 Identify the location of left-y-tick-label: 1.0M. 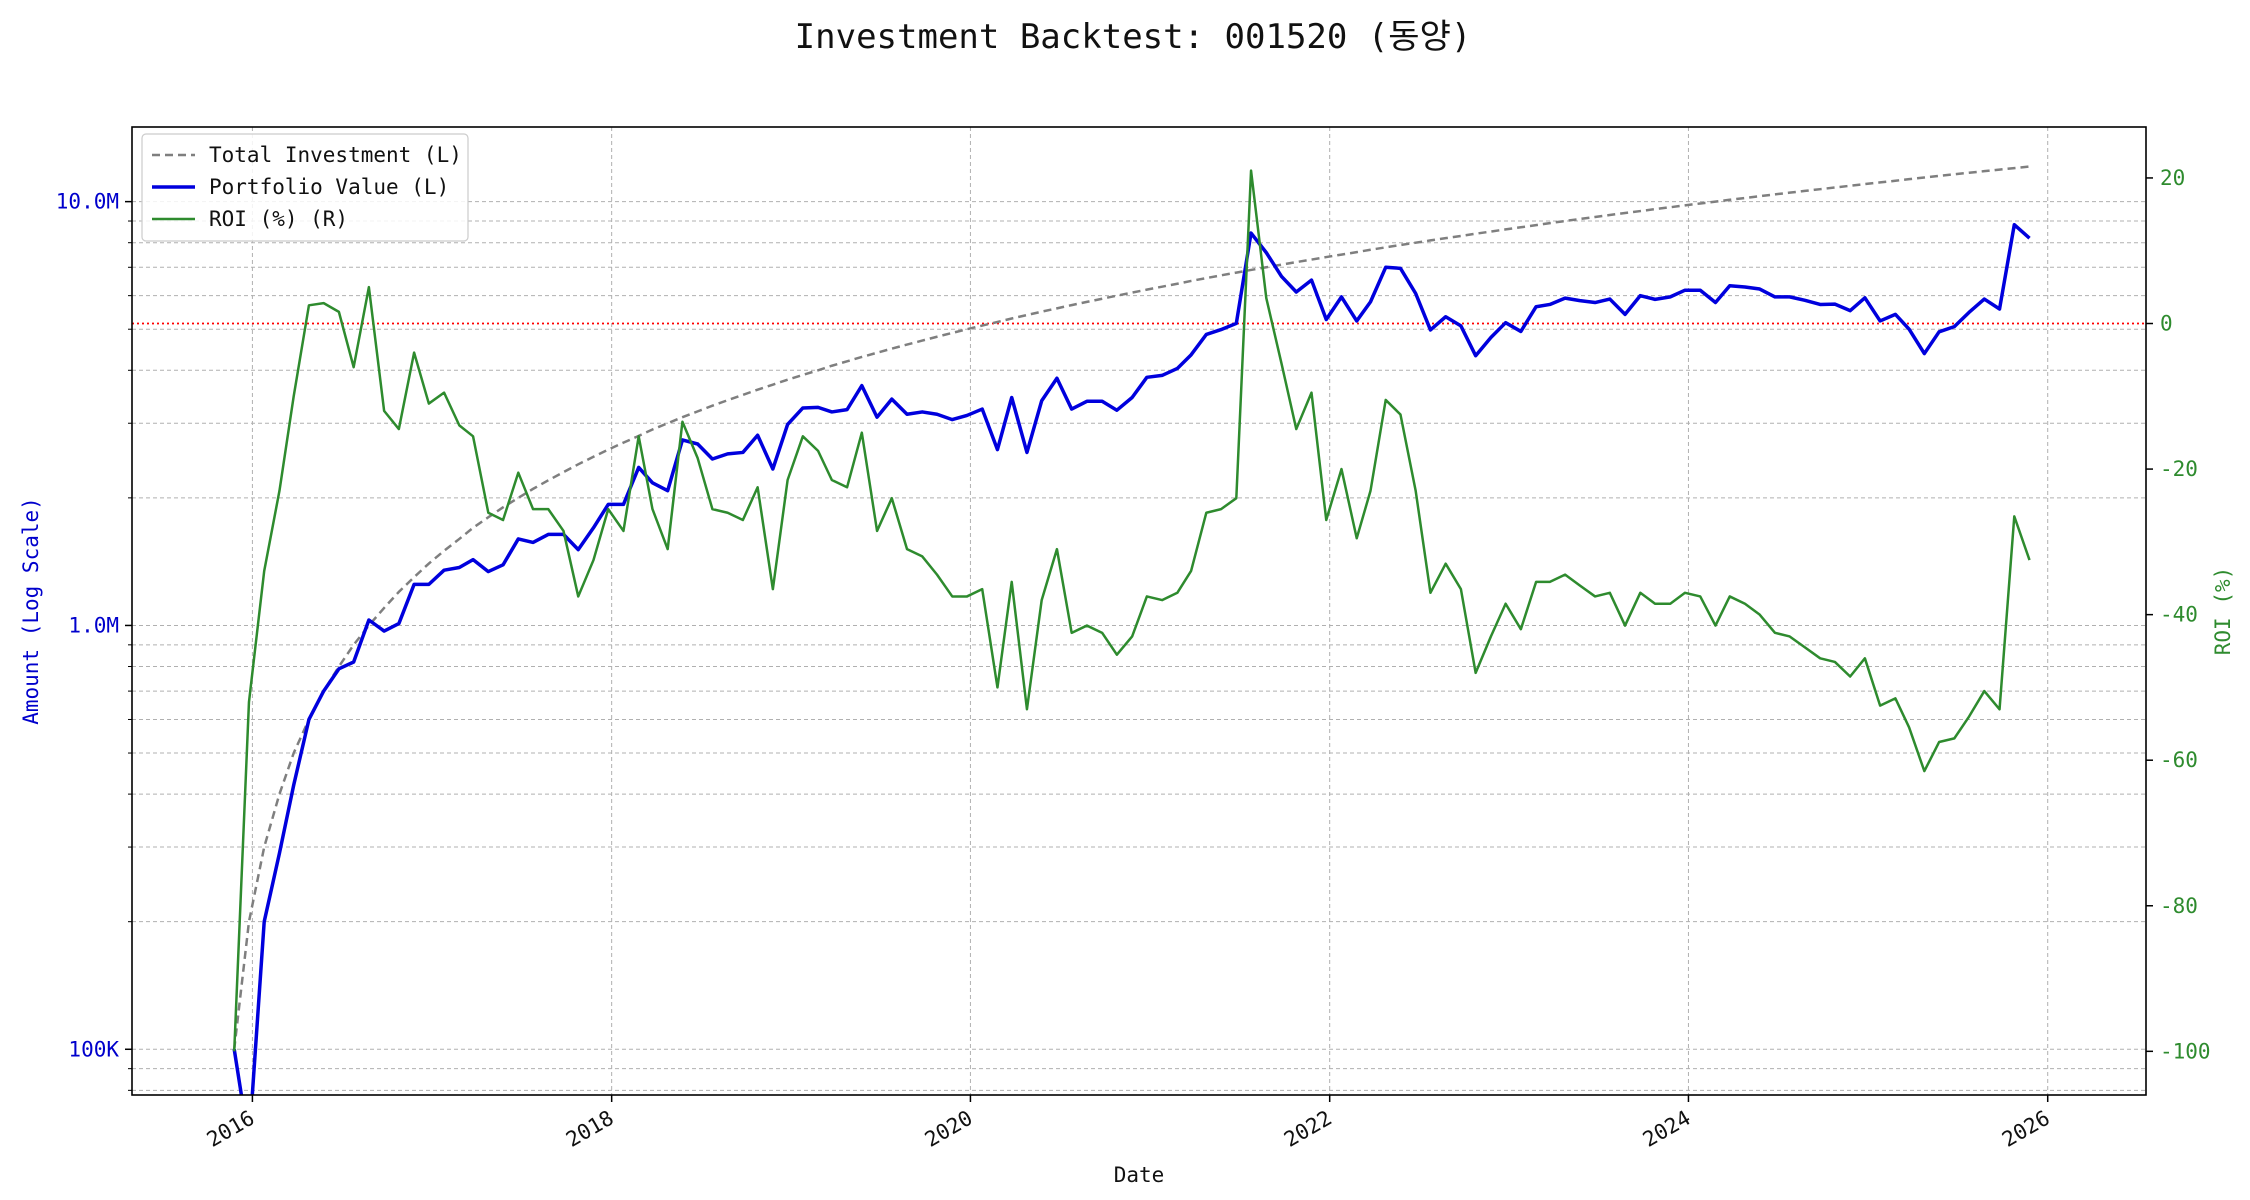
(93, 625).